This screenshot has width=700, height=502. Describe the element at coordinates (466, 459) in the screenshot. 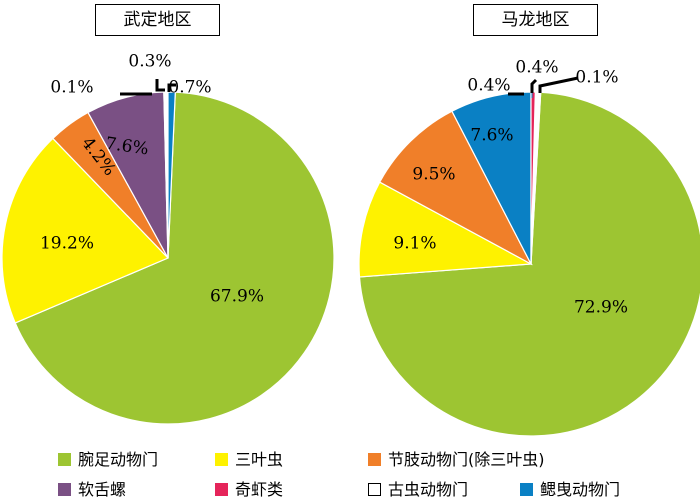

I see `legend-label: 节肢动物门(除三叶虫)` at that location.